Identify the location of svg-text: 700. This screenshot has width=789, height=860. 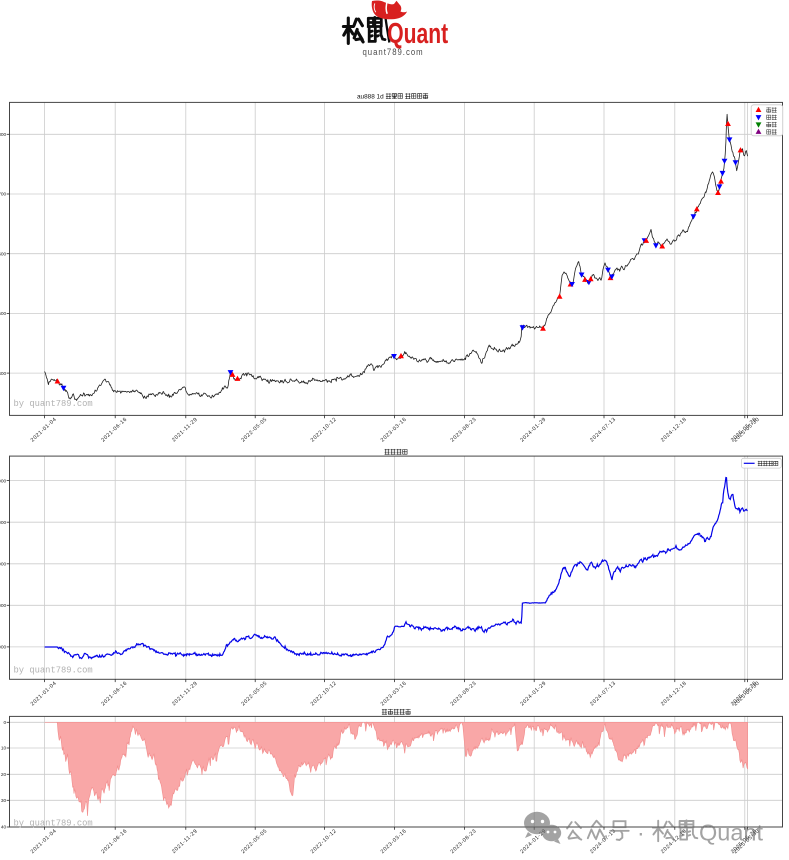
(3, 195).